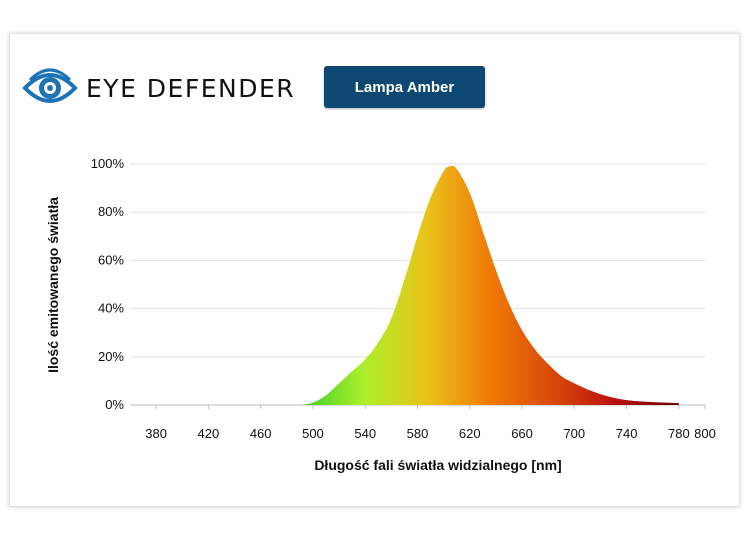 The width and height of the screenshot is (750, 540). What do you see at coordinates (679, 433) in the screenshot?
I see `x-tick-label: 780` at bounding box center [679, 433].